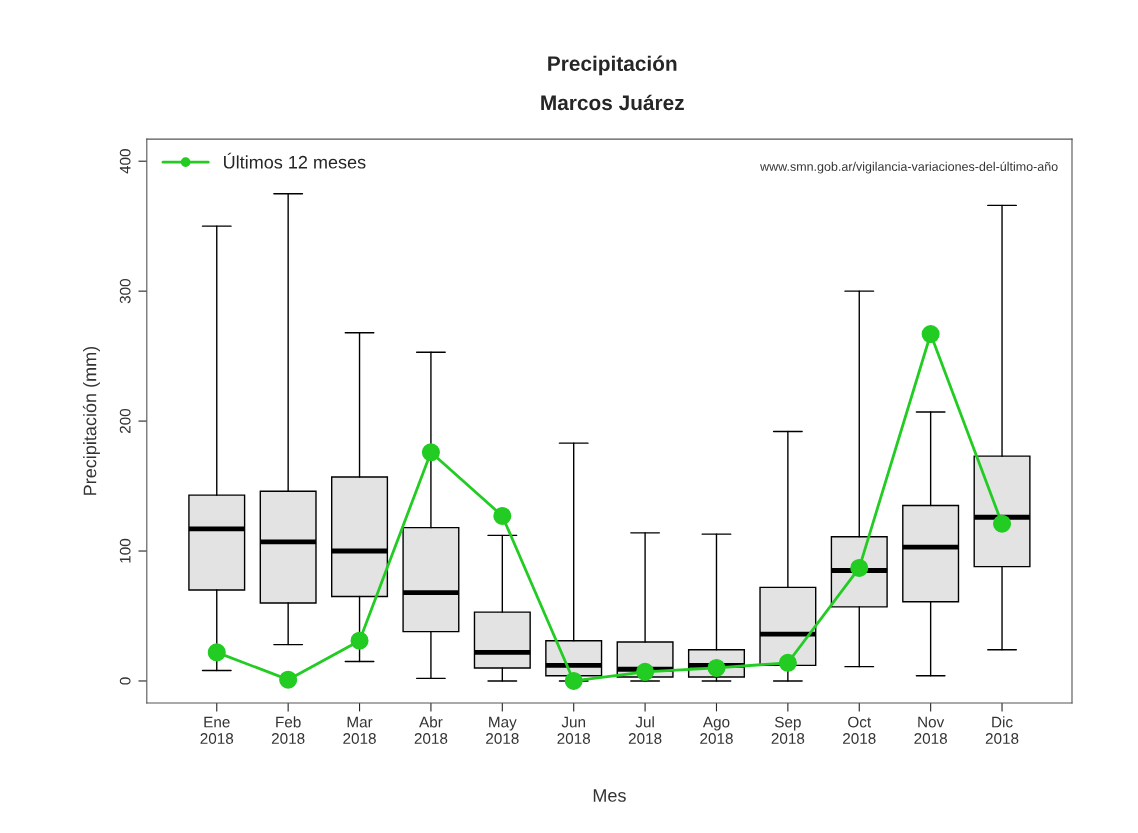 Image resolution: width=1138 pixels, height=833 pixels. Describe the element at coordinates (574, 730) in the screenshot. I see `x-tick-label: Jun 2018` at that location.